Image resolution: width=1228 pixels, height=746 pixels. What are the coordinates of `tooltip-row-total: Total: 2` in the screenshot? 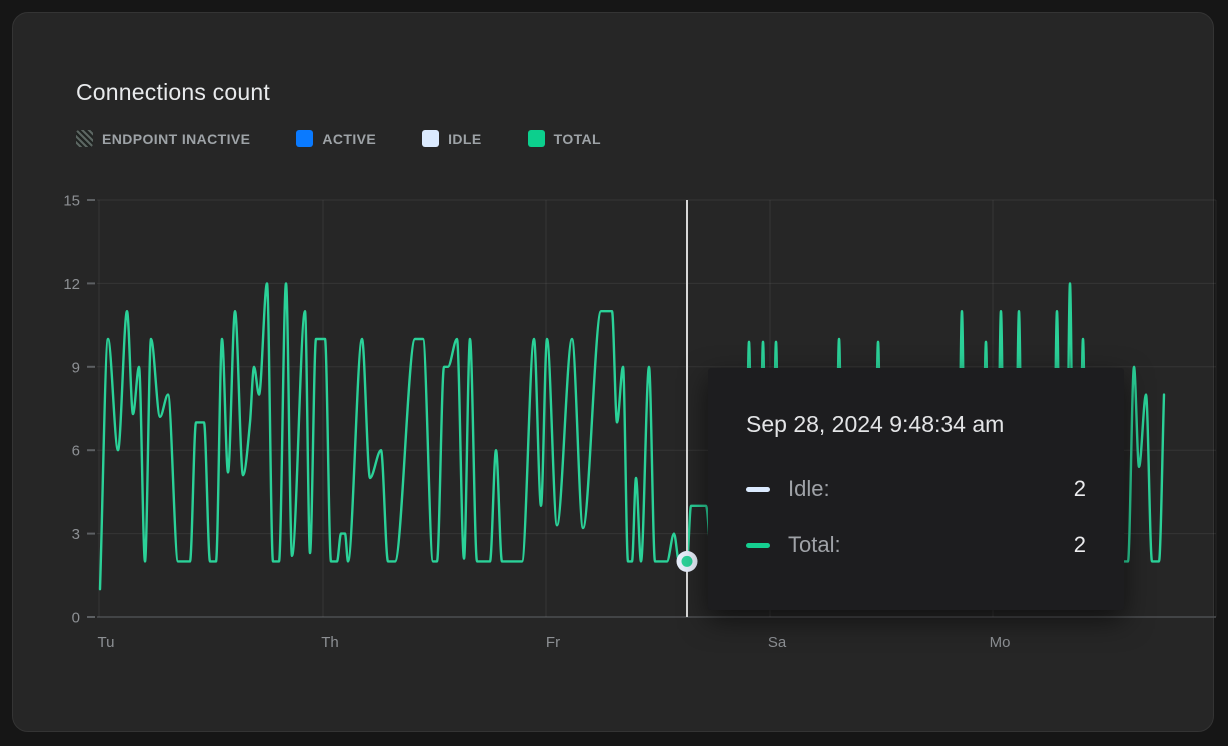 It's located at (916, 545).